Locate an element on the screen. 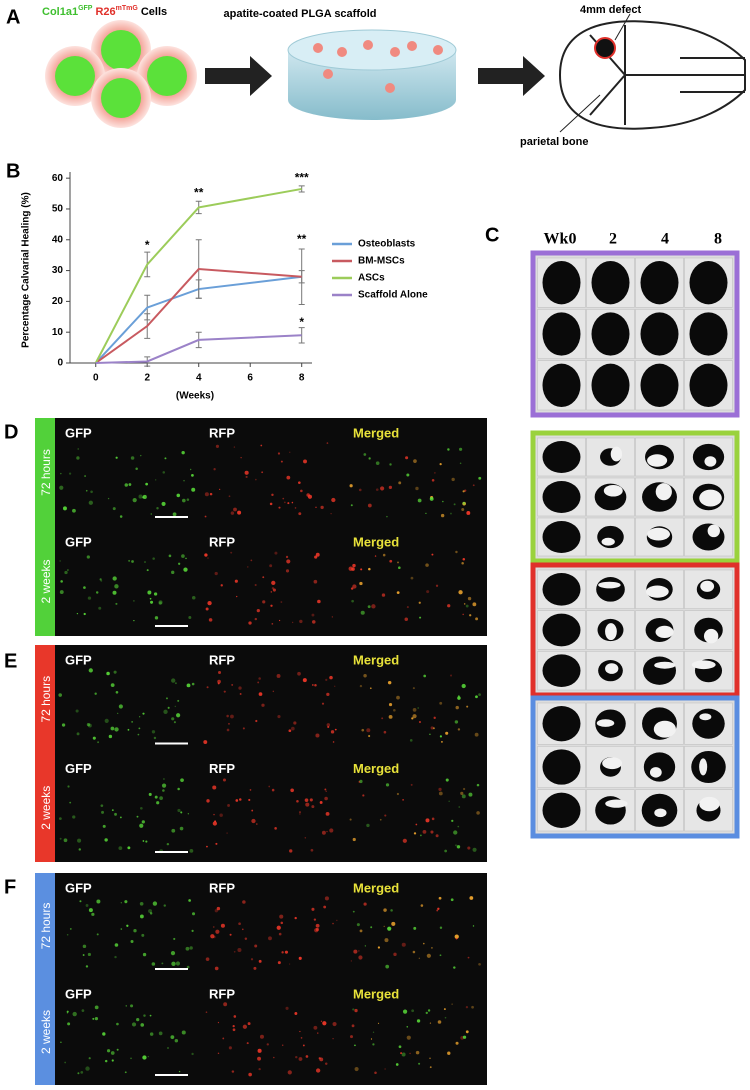  legend-label: Osteoblasts is located at coordinates (387, 244).